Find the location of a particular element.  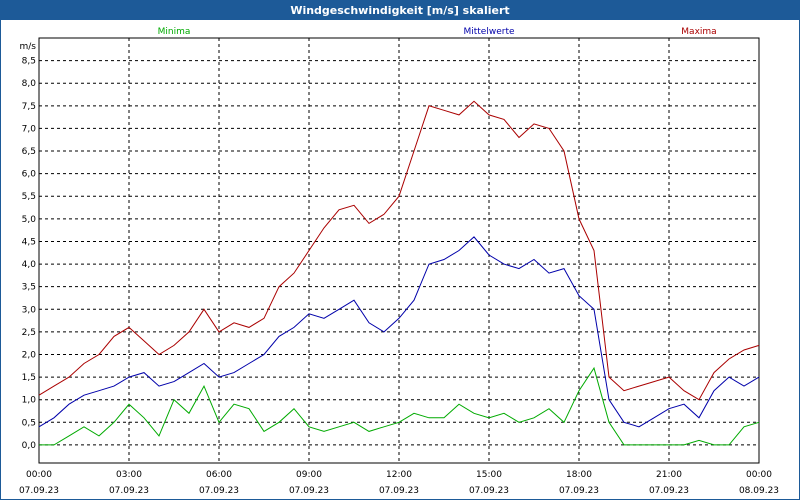

y-tick-label: 7,5 is located at coordinates (29, 107).